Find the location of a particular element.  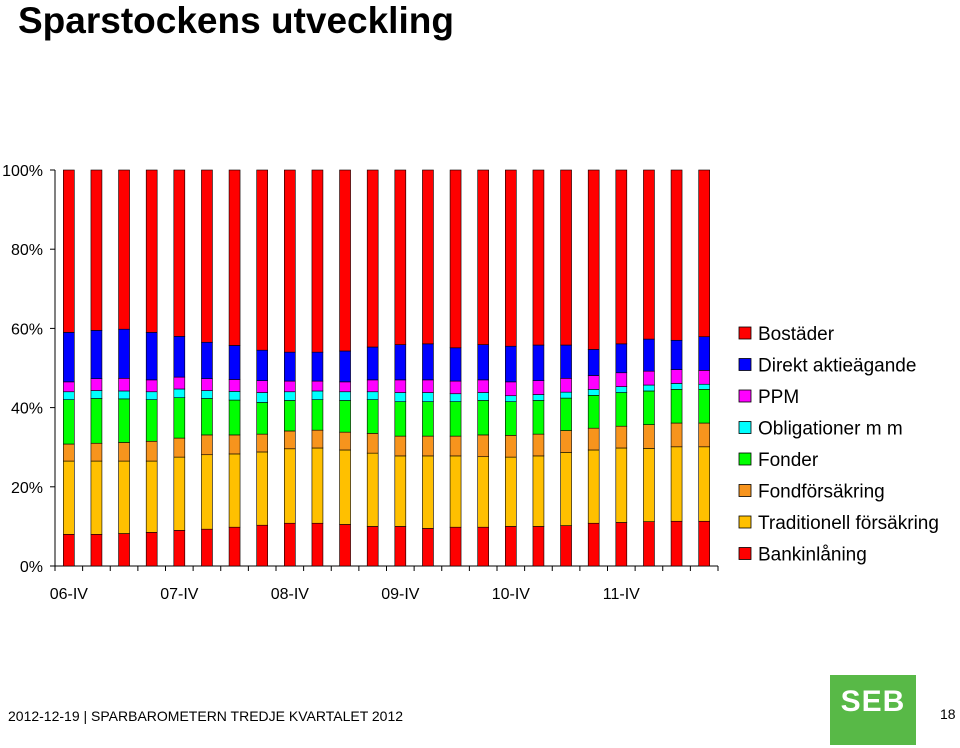

legend-label: Obligationer m m is located at coordinates (830, 429).